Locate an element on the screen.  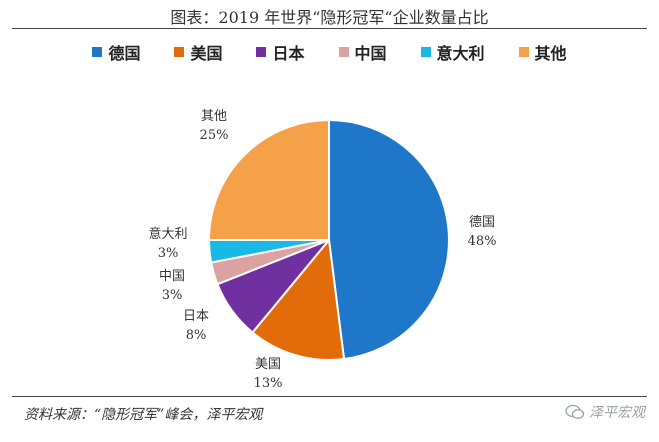
legend-label: 其他 is located at coordinates (550, 53).